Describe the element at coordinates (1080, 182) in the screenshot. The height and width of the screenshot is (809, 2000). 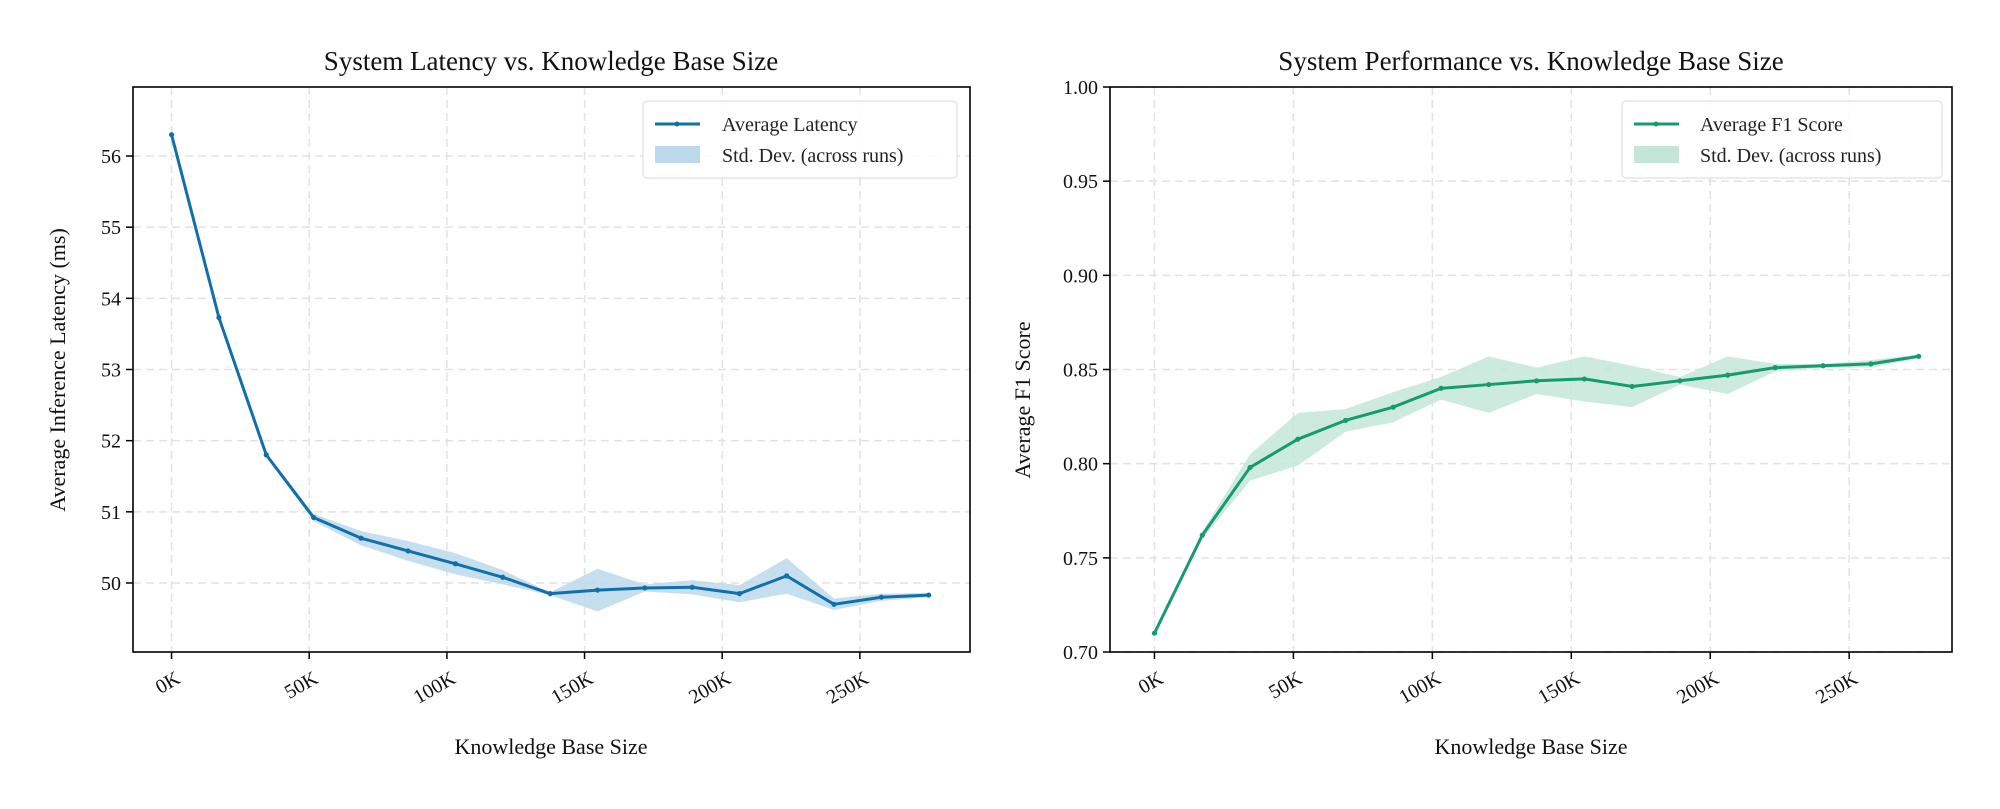
I see `y-tick-label: 0.95` at that location.